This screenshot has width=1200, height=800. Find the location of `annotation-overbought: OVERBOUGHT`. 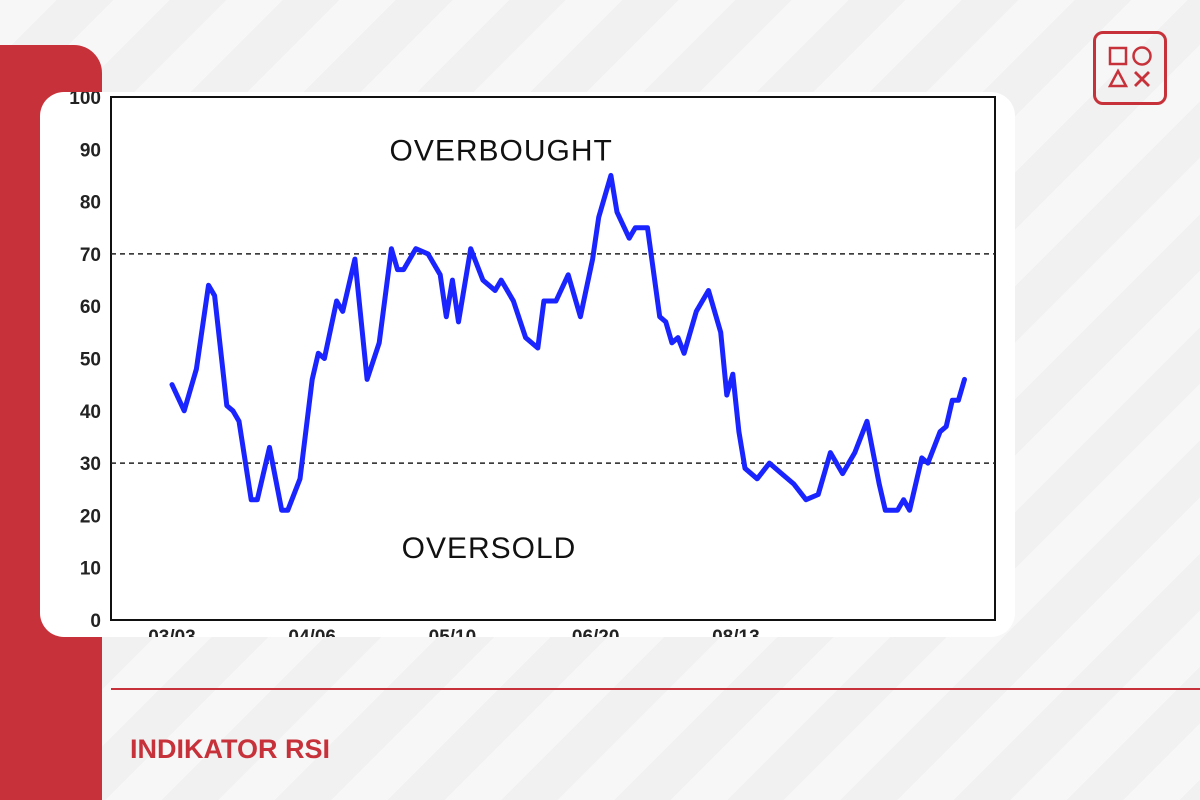

annotation-overbought: OVERBOUGHT is located at coordinates (500, 150).